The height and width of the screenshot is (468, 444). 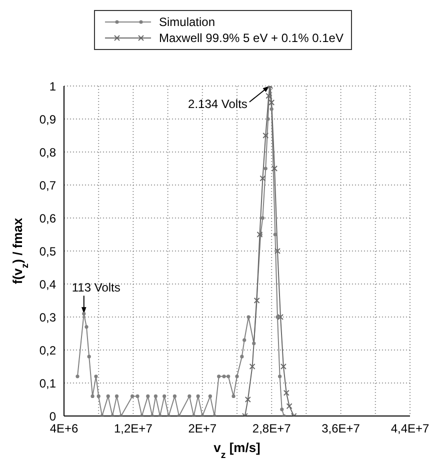 I want to click on legend-label: Simulation, so click(x=187, y=22).